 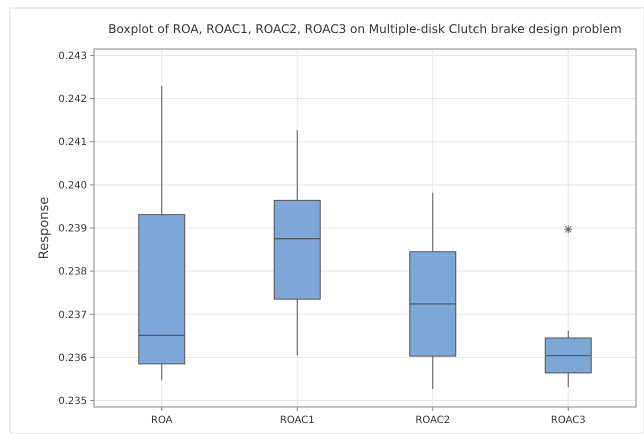 I want to click on y-tick-label: 0.240, so click(x=72, y=186).